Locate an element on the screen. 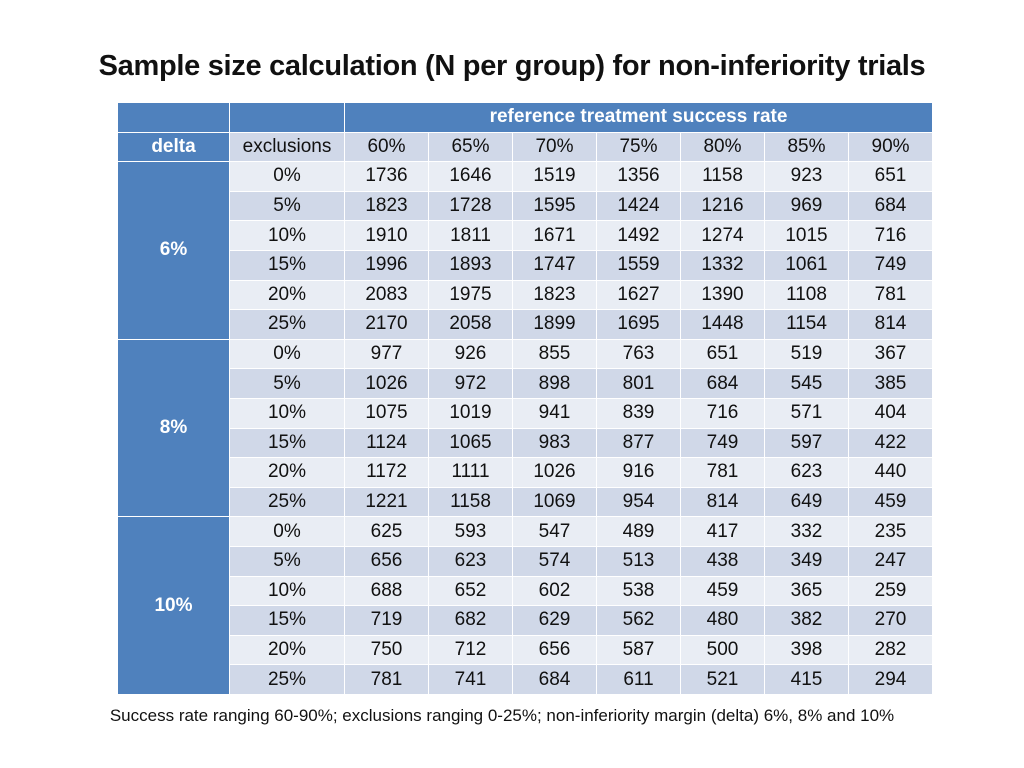 The height and width of the screenshot is (768, 1024). sample-size-cell: 1492 is located at coordinates (638, 235).